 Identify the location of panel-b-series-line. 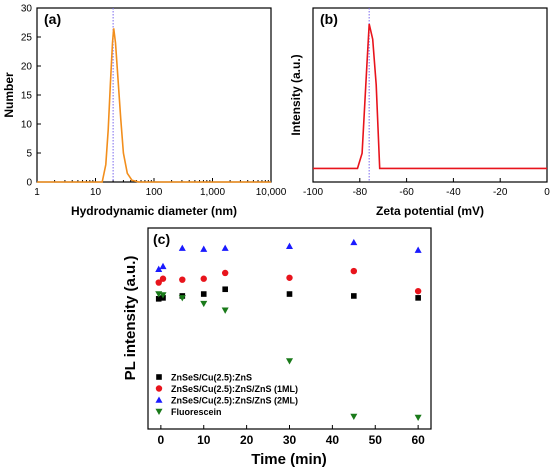
(430, 96).